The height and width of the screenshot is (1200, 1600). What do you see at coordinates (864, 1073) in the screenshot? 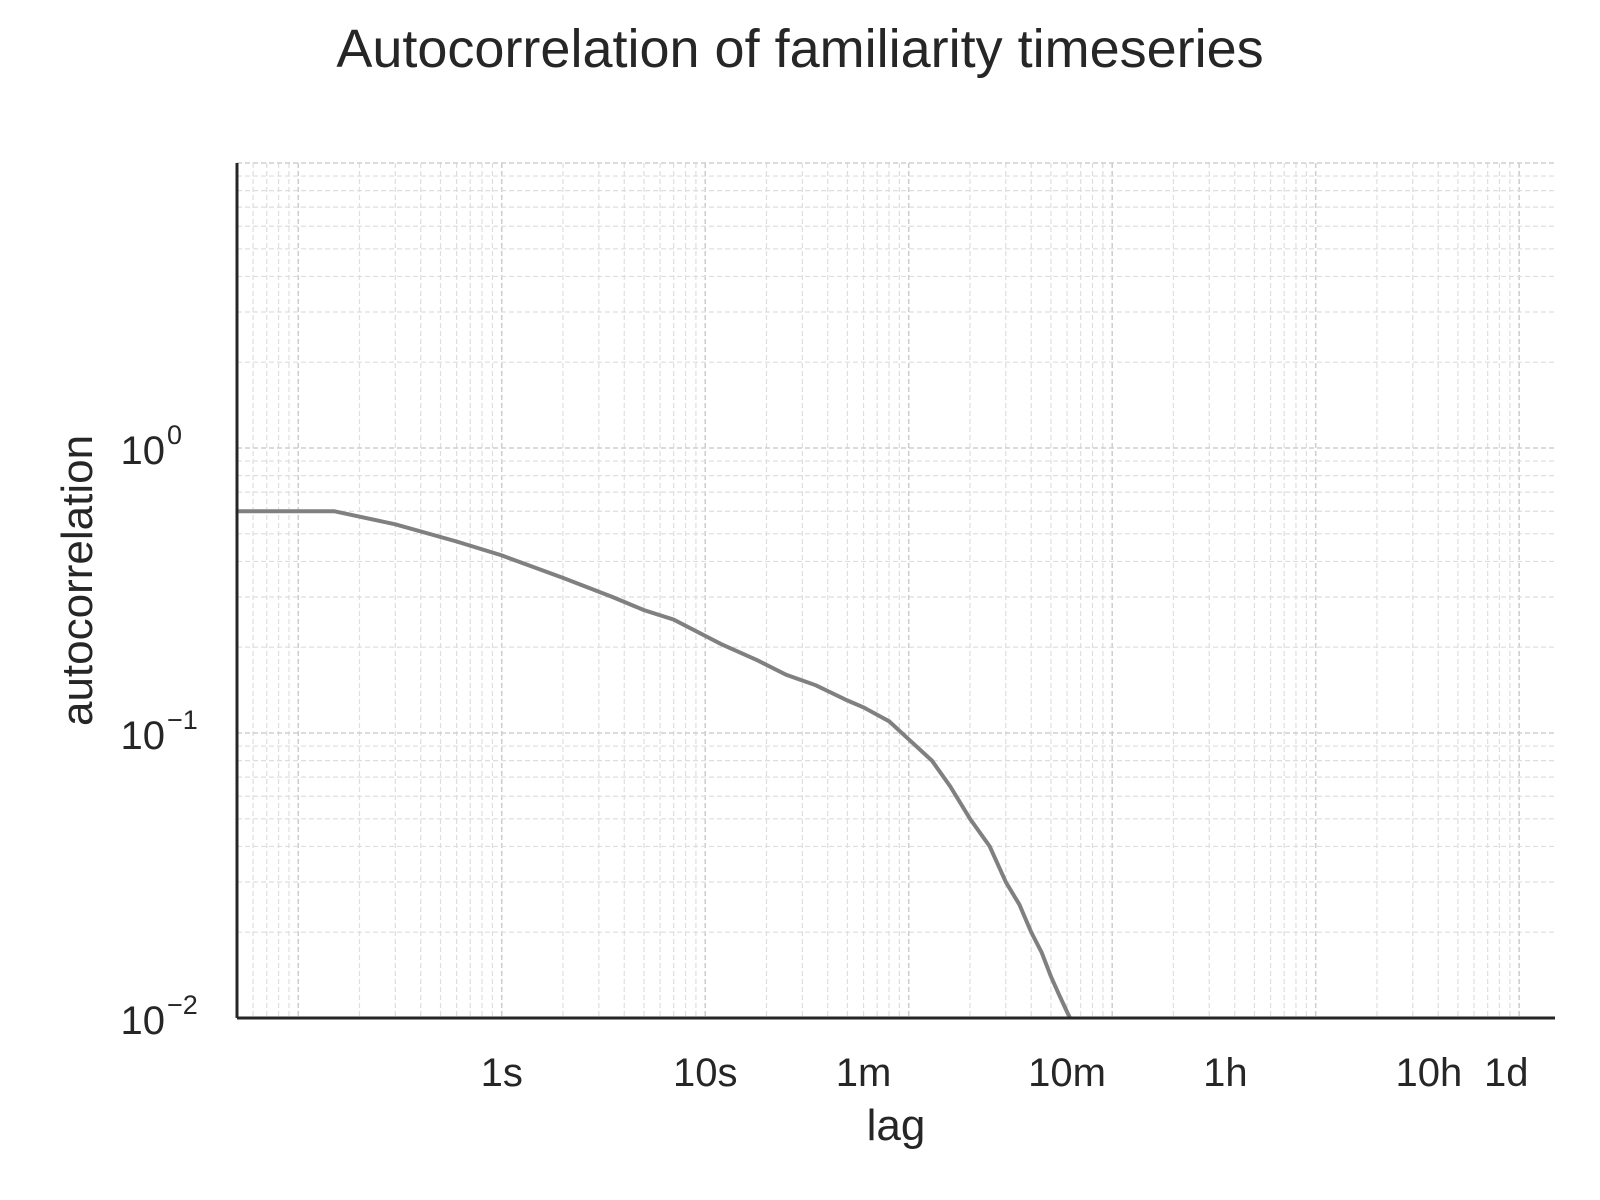
I see `x-tick-label: 1m` at bounding box center [864, 1073].